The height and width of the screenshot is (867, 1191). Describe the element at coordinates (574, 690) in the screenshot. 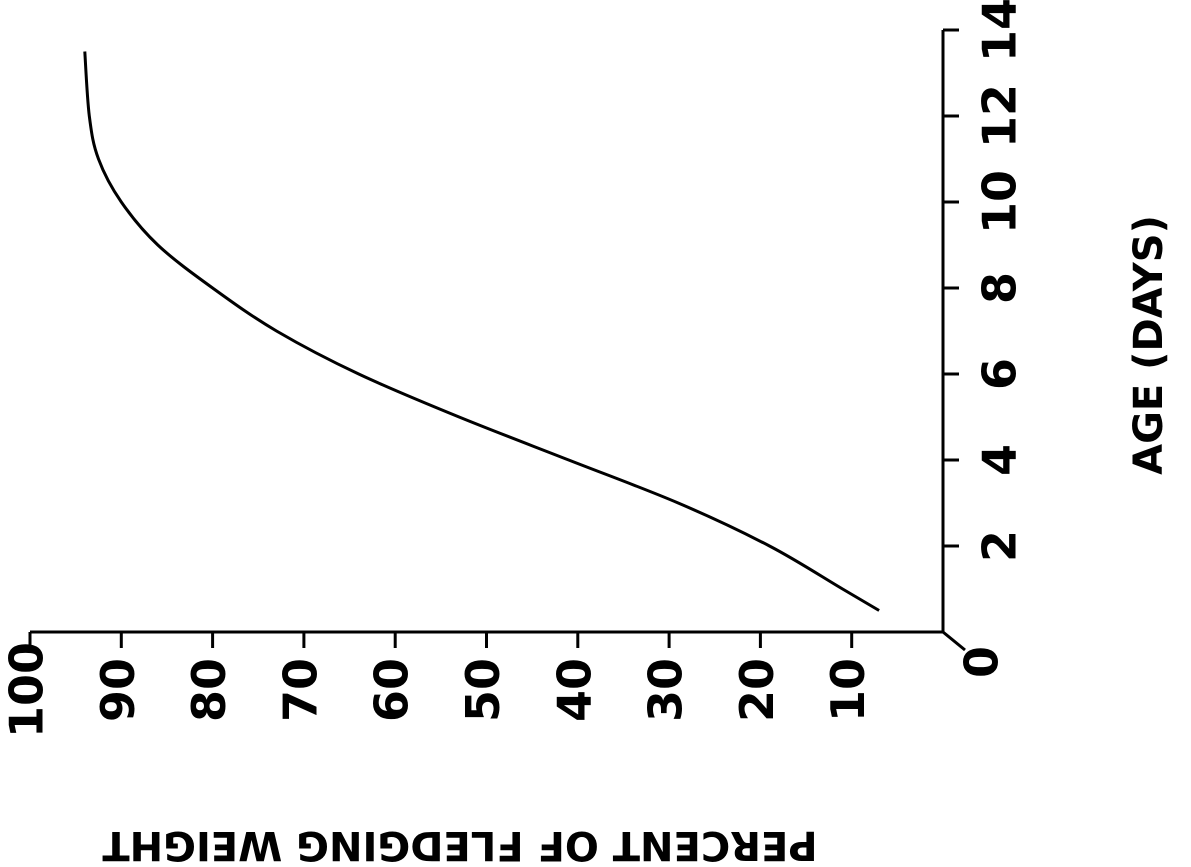

I see `y-tick-label: 40` at that location.